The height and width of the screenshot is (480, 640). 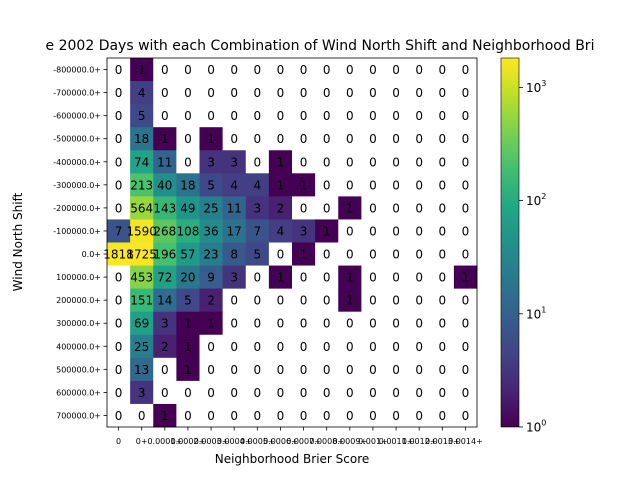 I want to click on x-tick-label: 0.0011+, so click(x=396, y=441).